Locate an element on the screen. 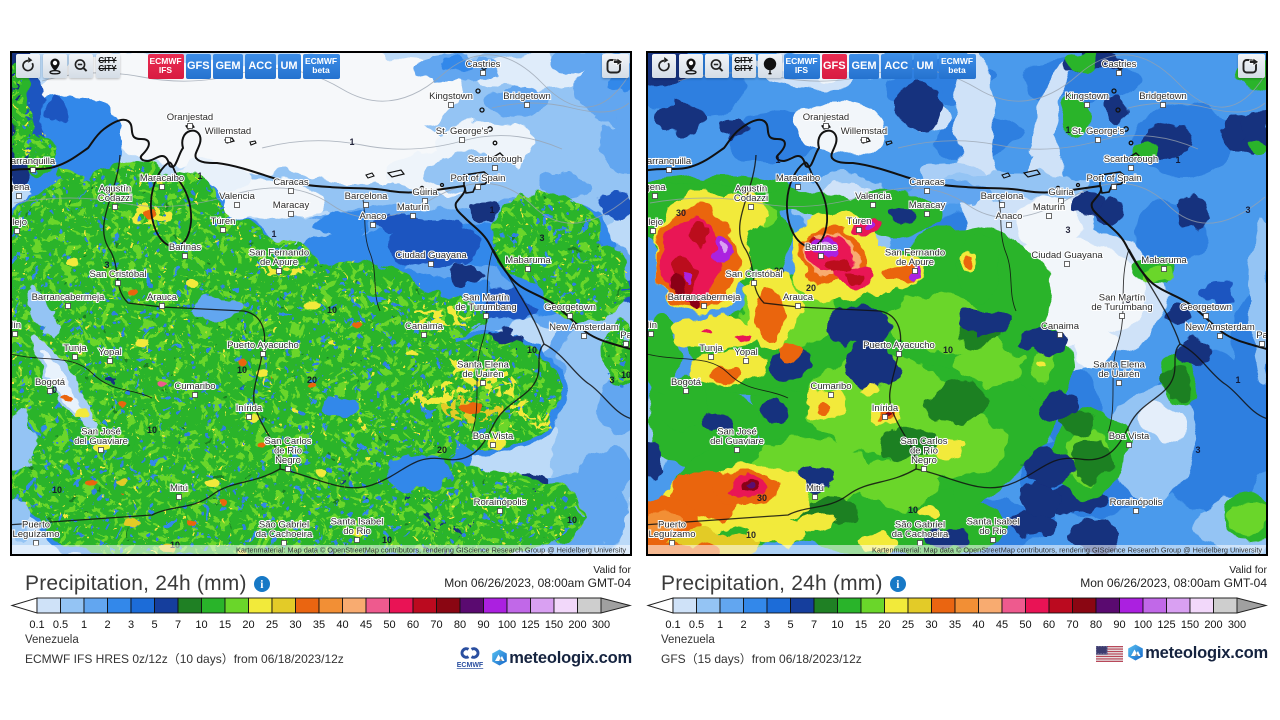 The width and height of the screenshot is (1280, 720). svg-text: New Amsterdam is located at coordinates (1220, 327).